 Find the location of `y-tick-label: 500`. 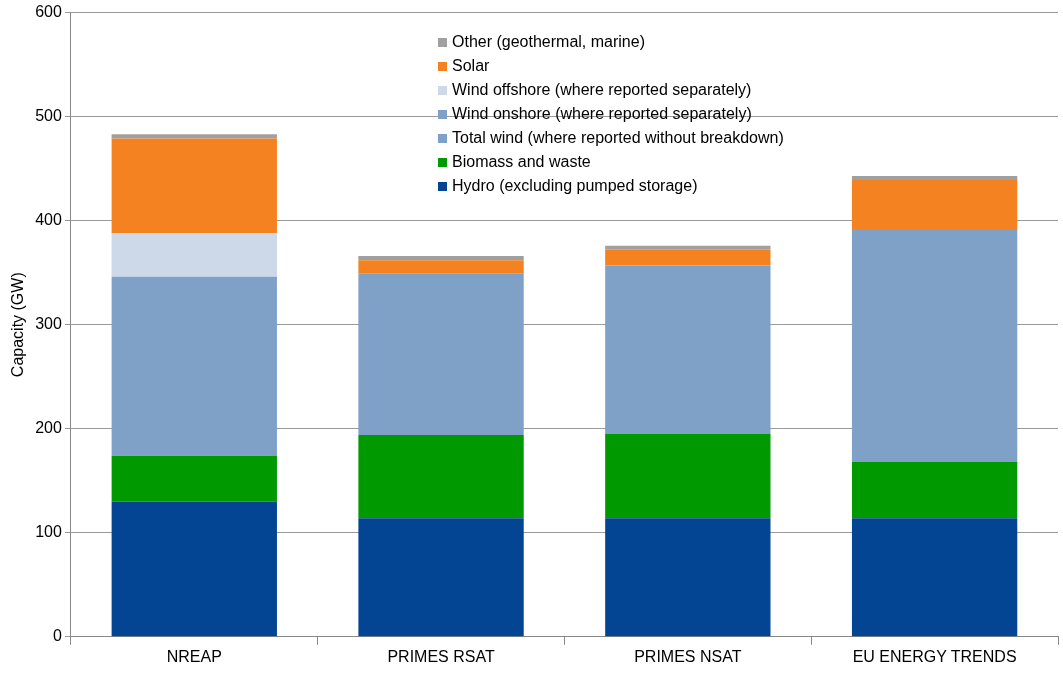

y-tick-label: 500 is located at coordinates (48, 116).